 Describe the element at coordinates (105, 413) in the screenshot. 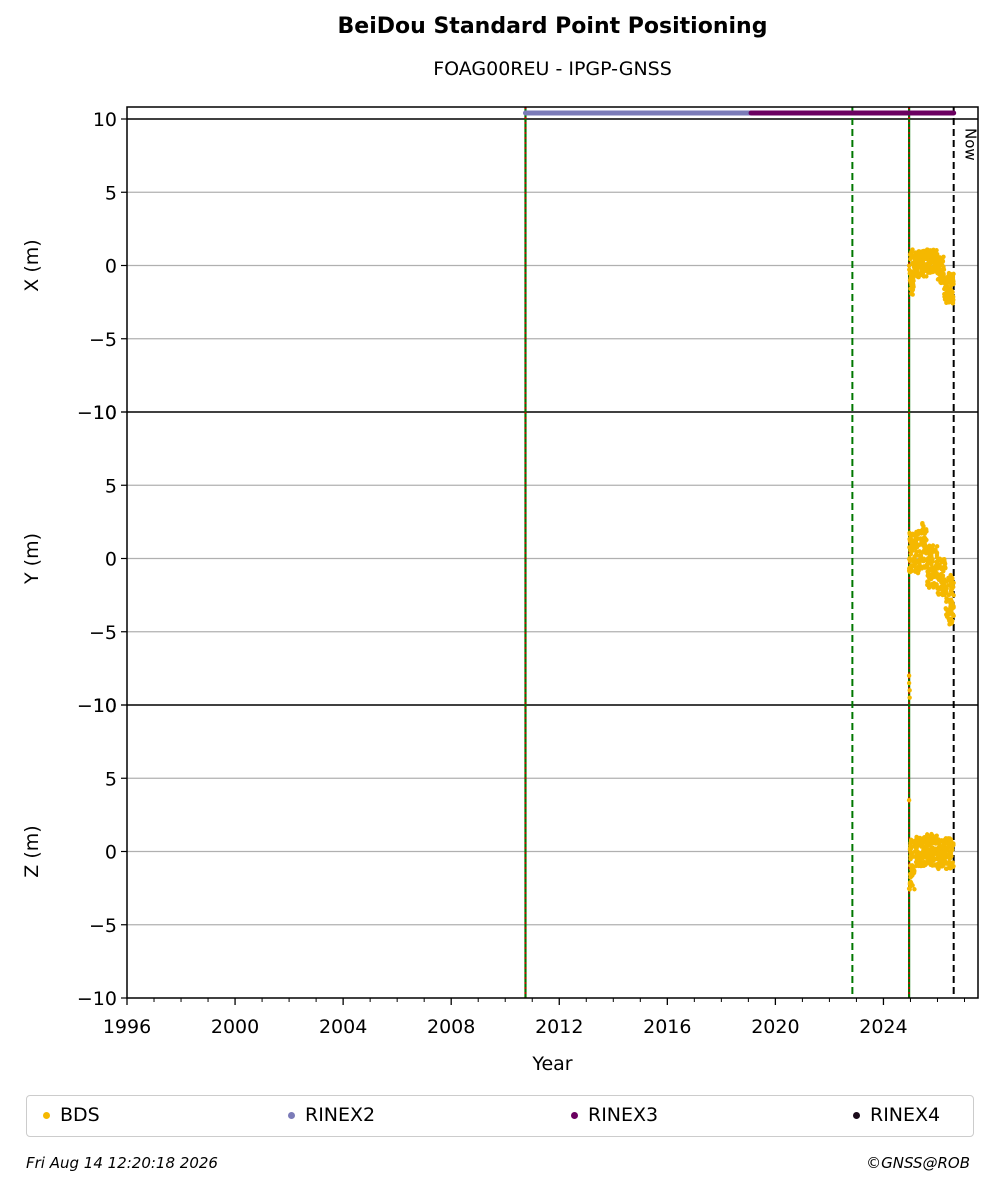

I see `y-tick-label-1-0: 10` at that location.